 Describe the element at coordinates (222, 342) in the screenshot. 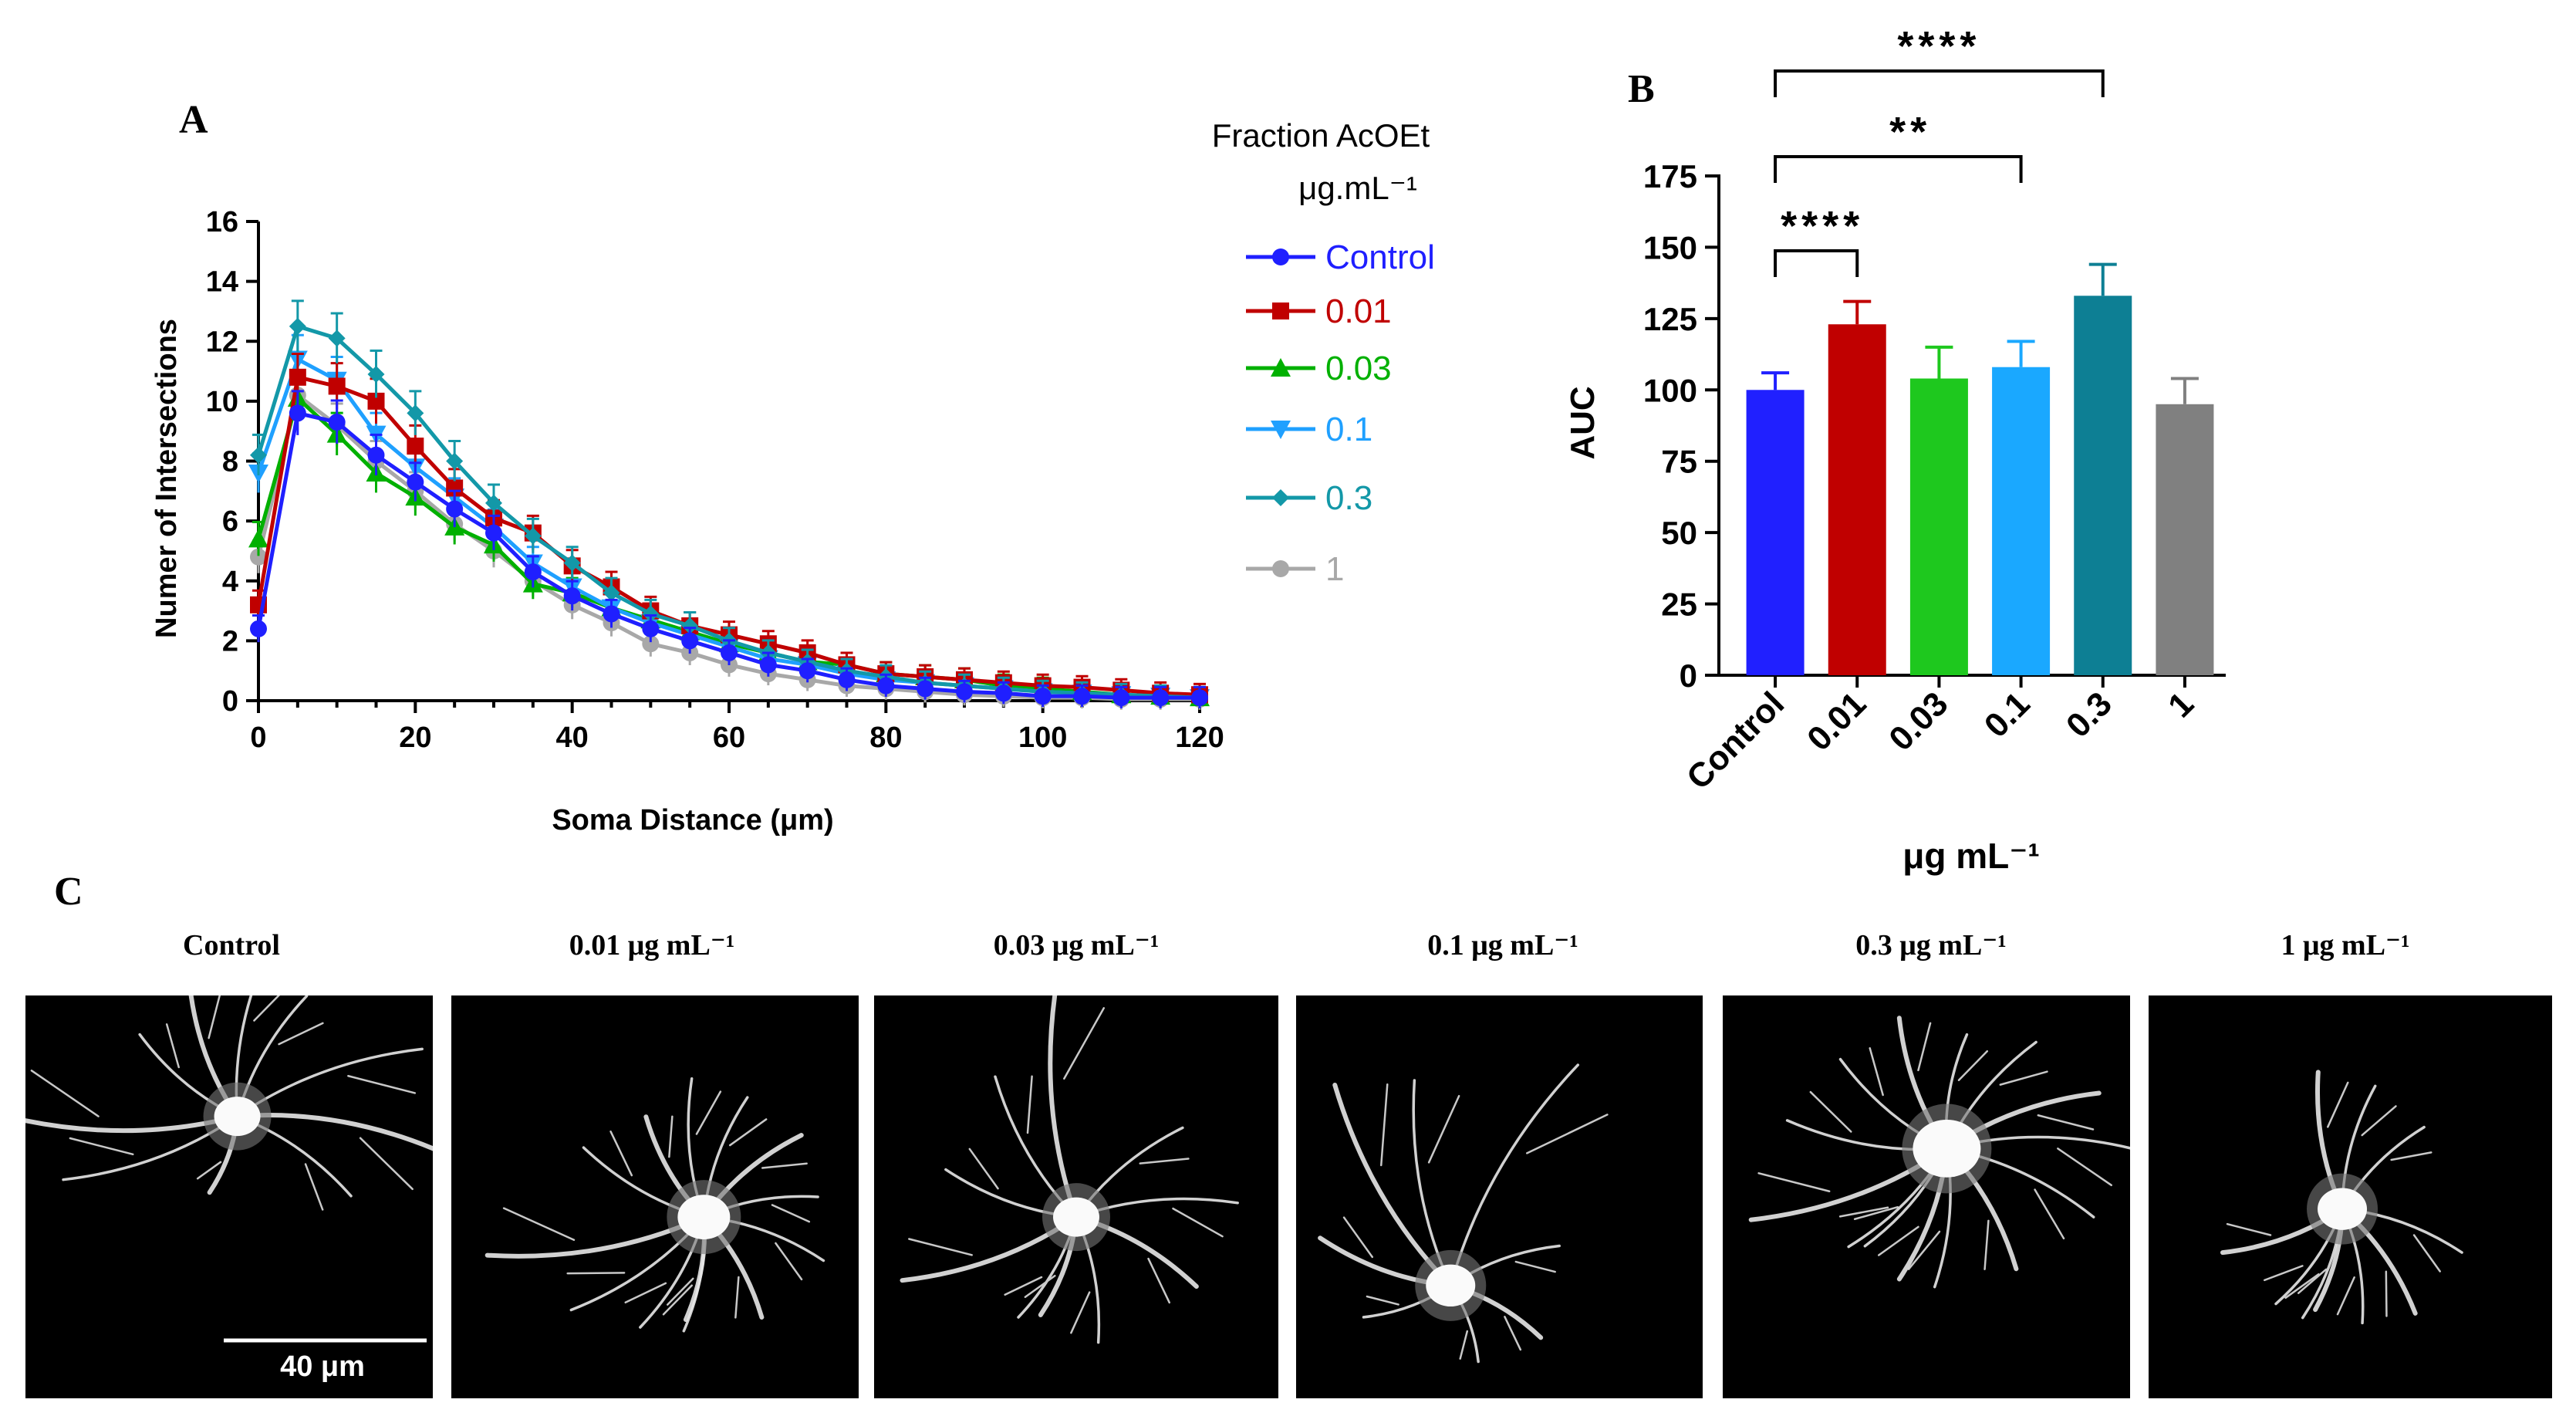

I see `y-tick-label: 12` at that location.